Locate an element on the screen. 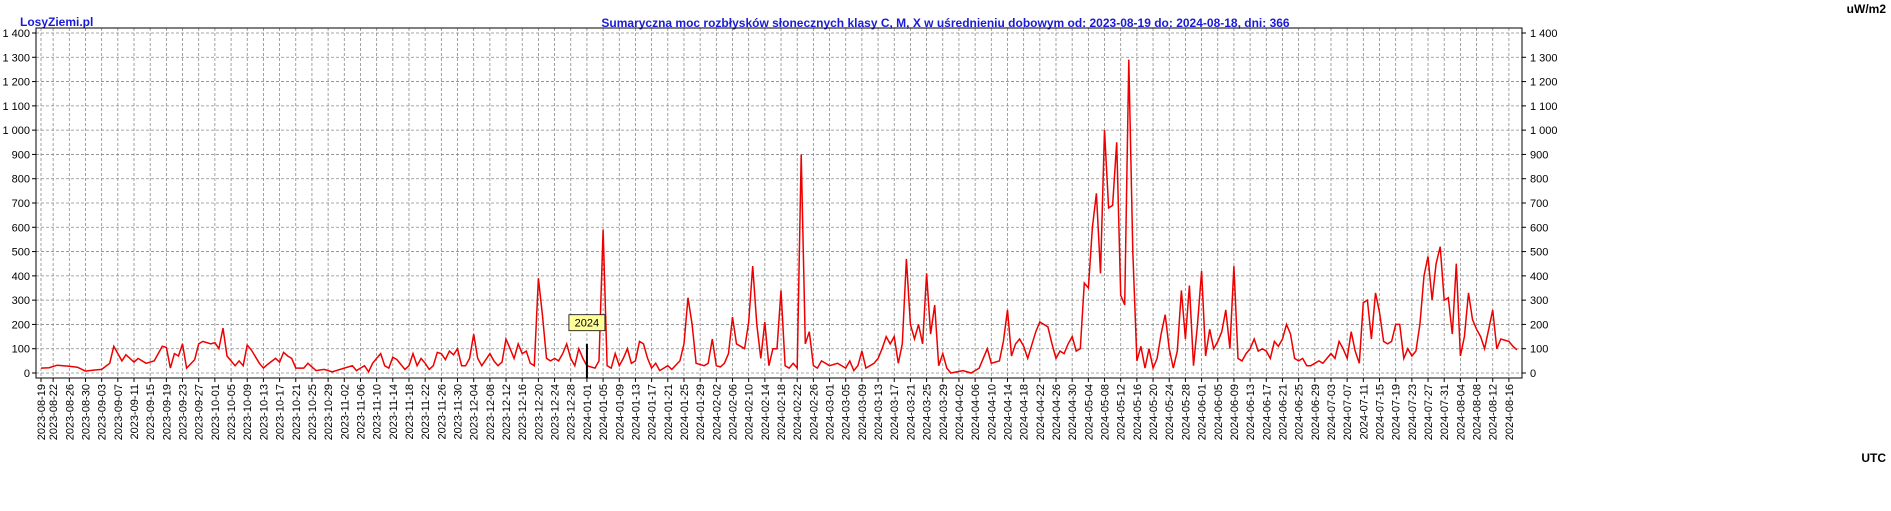 This screenshot has width=1891, height=511. x-tick-label: 2024-04-02 is located at coordinates (960, 412).